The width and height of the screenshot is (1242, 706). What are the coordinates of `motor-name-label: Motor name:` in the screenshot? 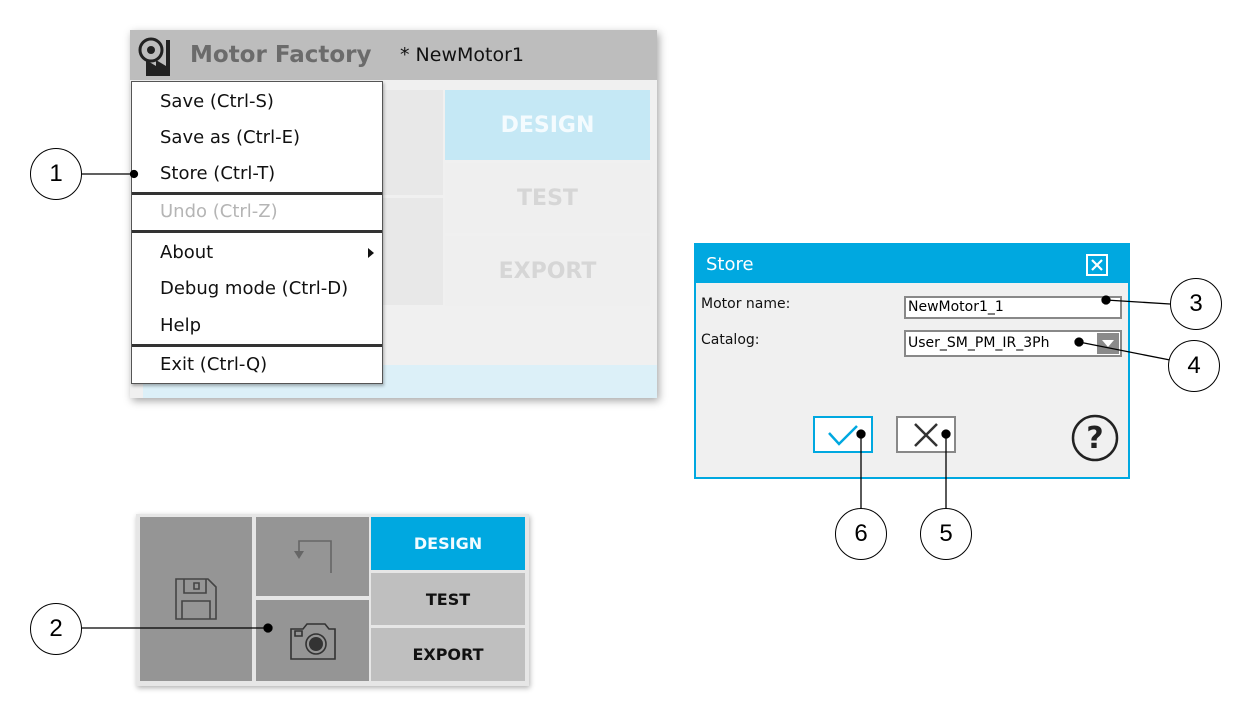 It's located at (746, 304).